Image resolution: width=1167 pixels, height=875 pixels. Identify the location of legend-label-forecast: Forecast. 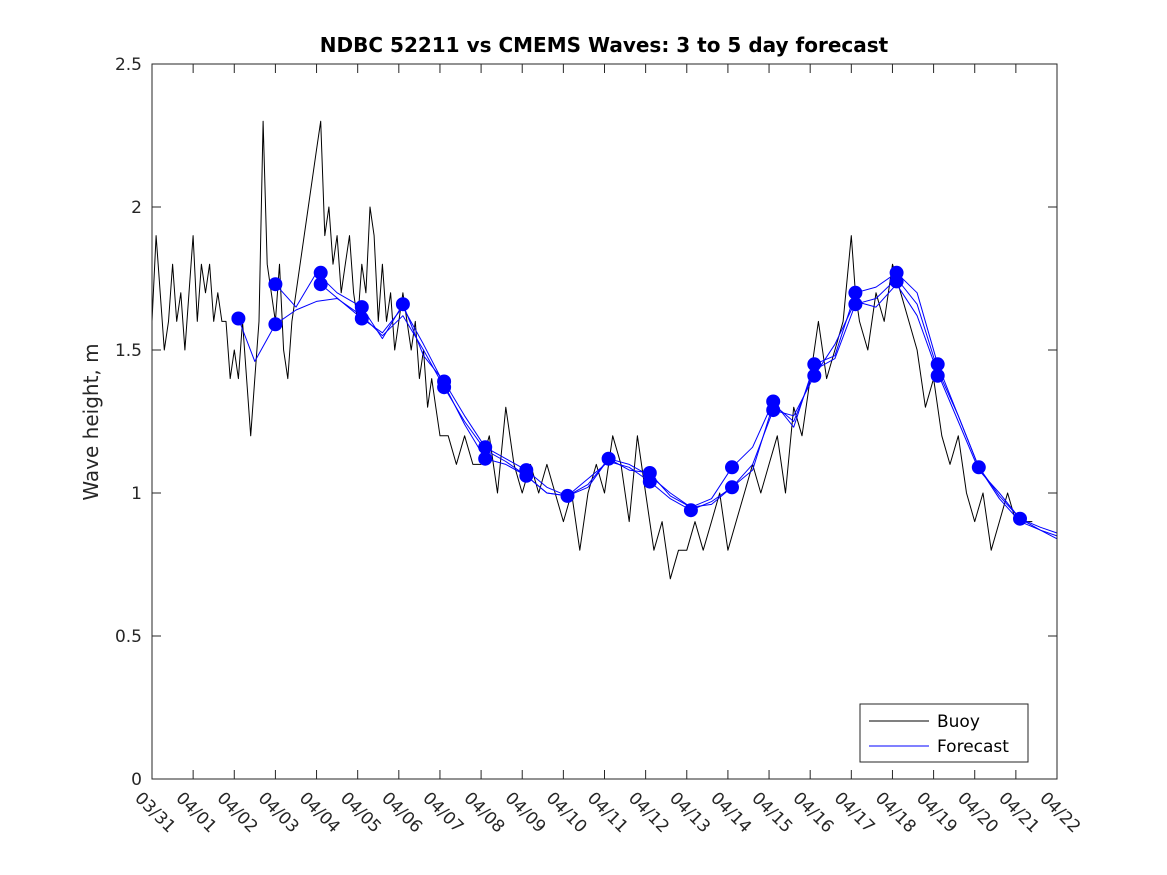
(973, 747).